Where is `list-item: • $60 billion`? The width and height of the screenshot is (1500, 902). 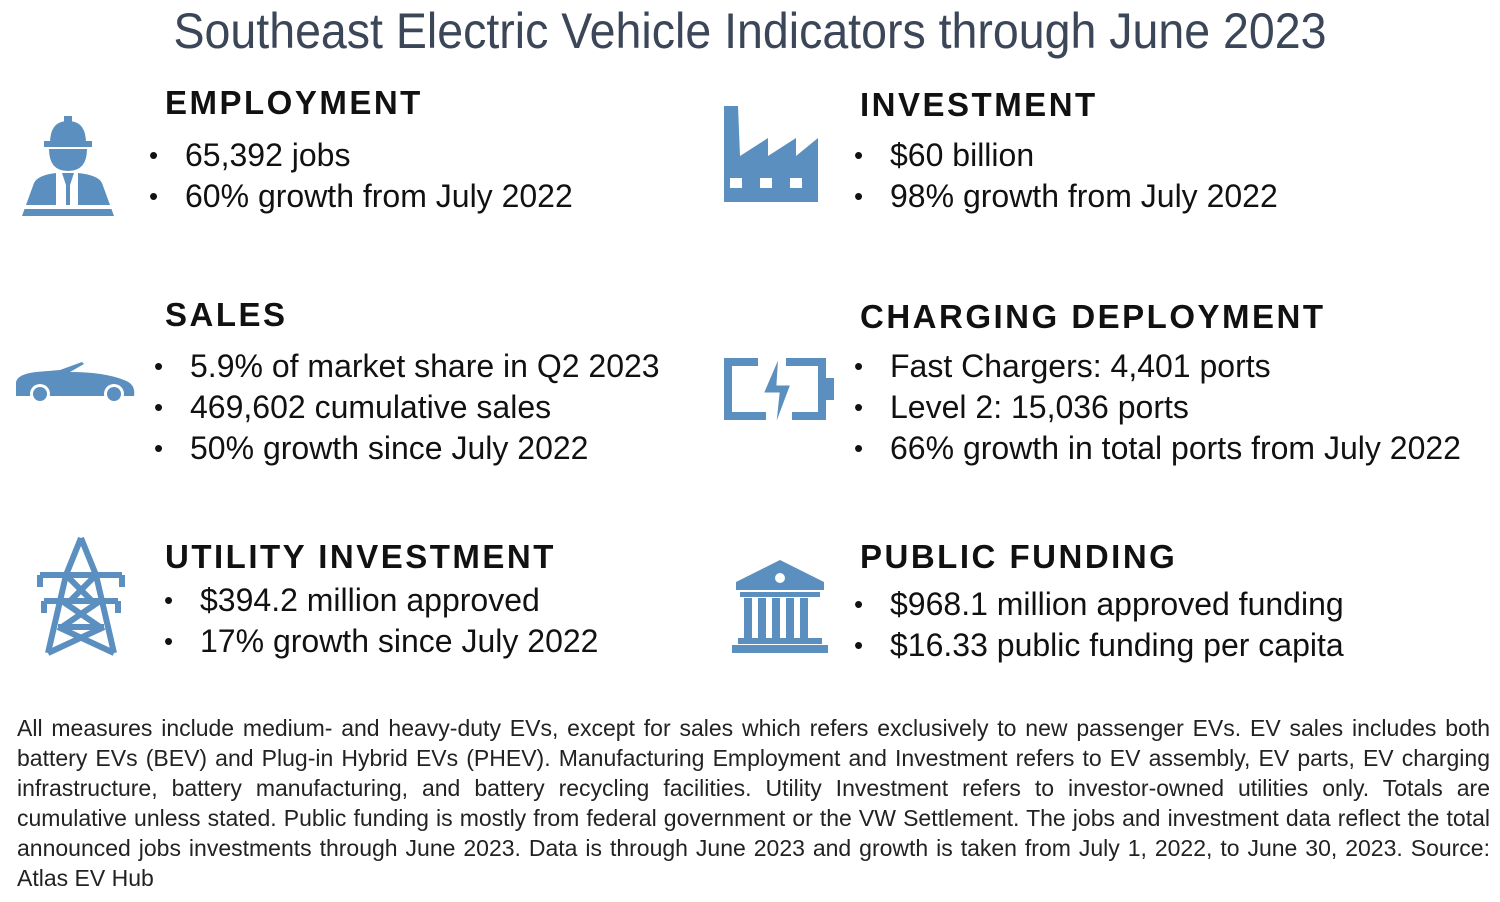
list-item: • $60 billion is located at coordinates (944, 155).